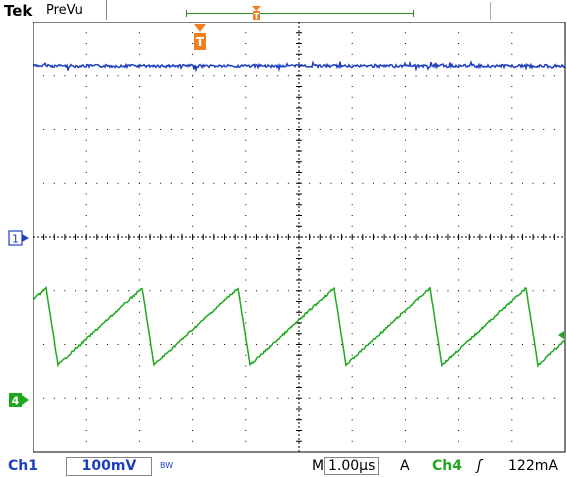  I want to click on ch4-marker-label: 4, so click(16, 401).